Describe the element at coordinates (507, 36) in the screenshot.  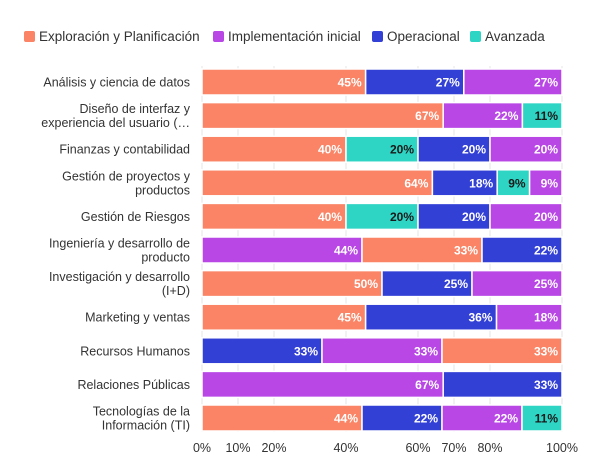
I see `legend-item-ava: Avanzada` at that location.